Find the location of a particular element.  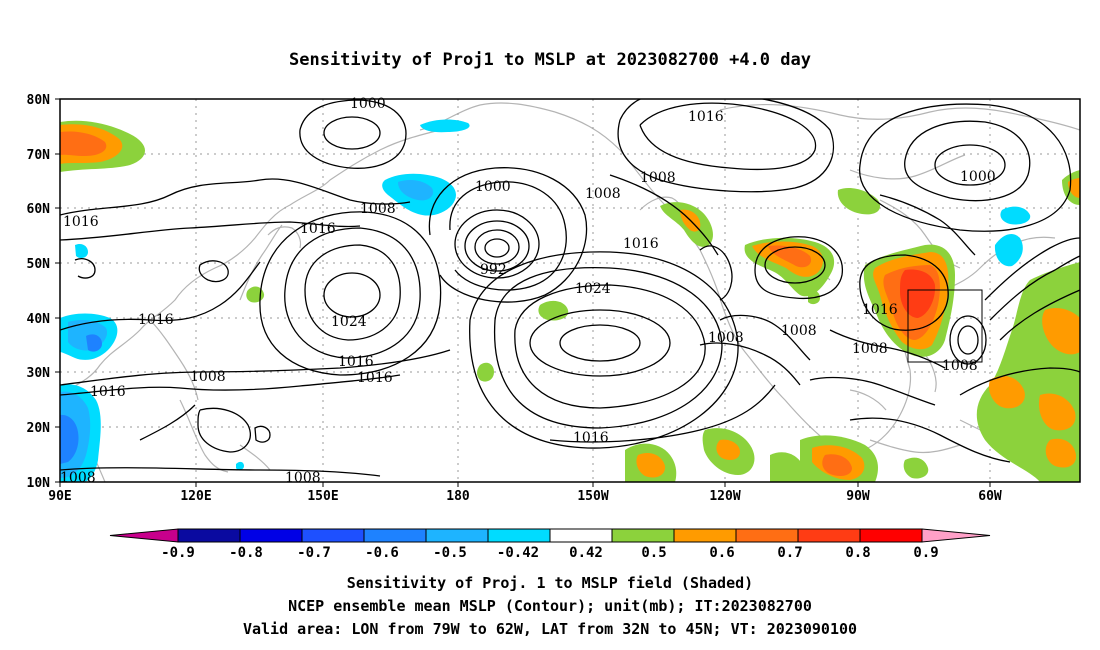

colorbar-label: 0.8 is located at coordinates (857, 553).